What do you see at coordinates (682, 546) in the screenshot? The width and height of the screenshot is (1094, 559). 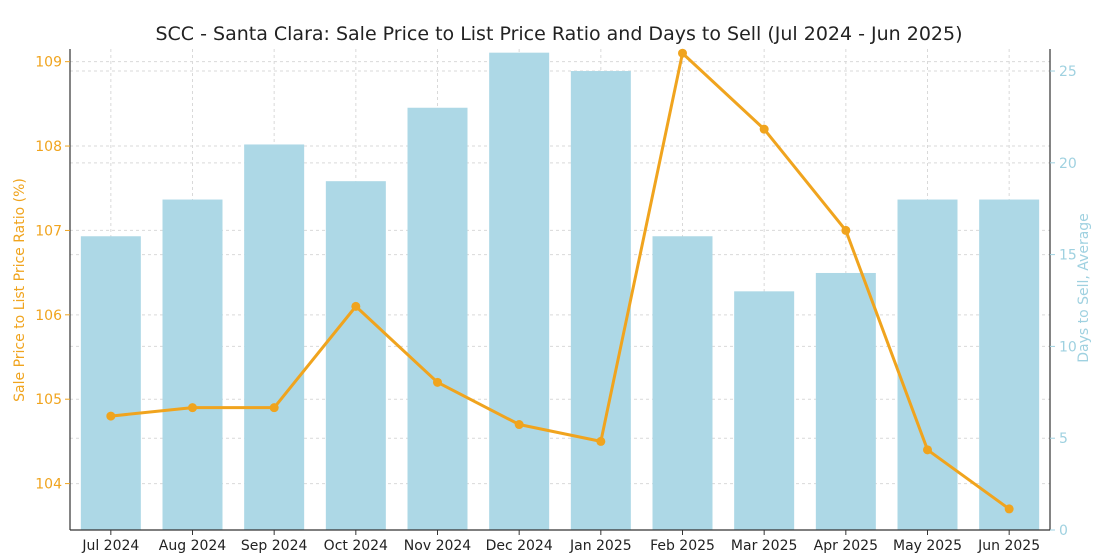 I see `x-tick-label: Feb 2025` at bounding box center [682, 546].